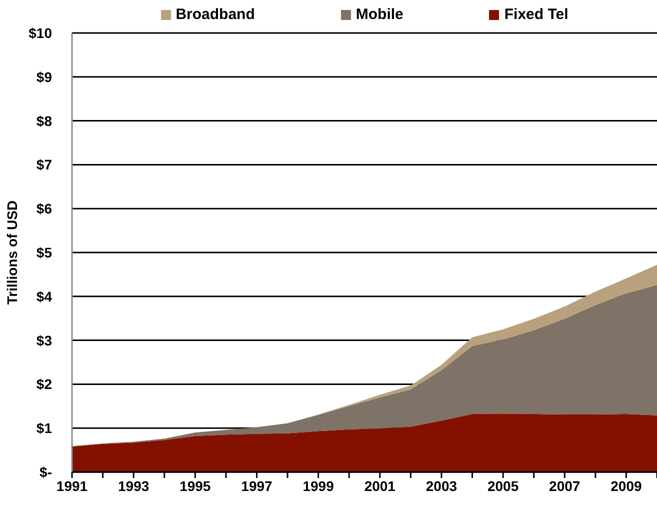 This screenshot has height=506, width=657. What do you see at coordinates (318, 486) in the screenshot?
I see `x-tick-label: 1999` at bounding box center [318, 486].